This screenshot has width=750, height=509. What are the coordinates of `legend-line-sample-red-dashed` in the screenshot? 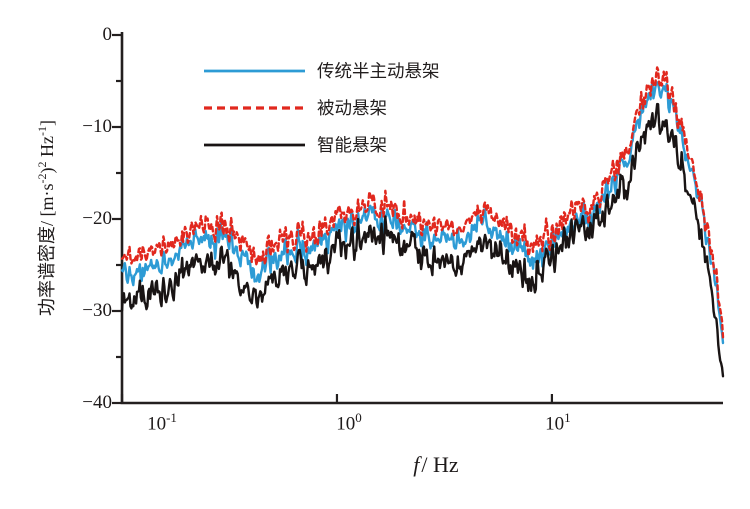 It's located at (254, 107).